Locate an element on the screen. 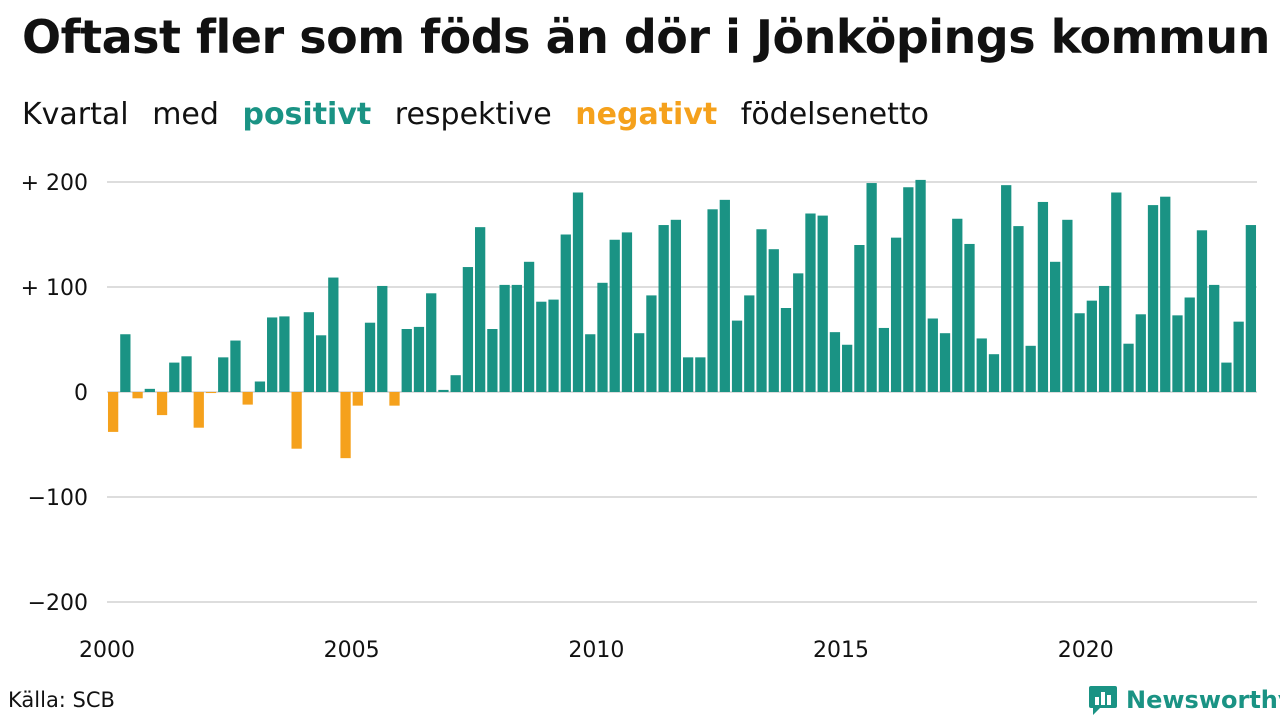 Image resolution: width=1280 pixels, height=720 pixels. y-tick-label: 0 is located at coordinates (81, 393).